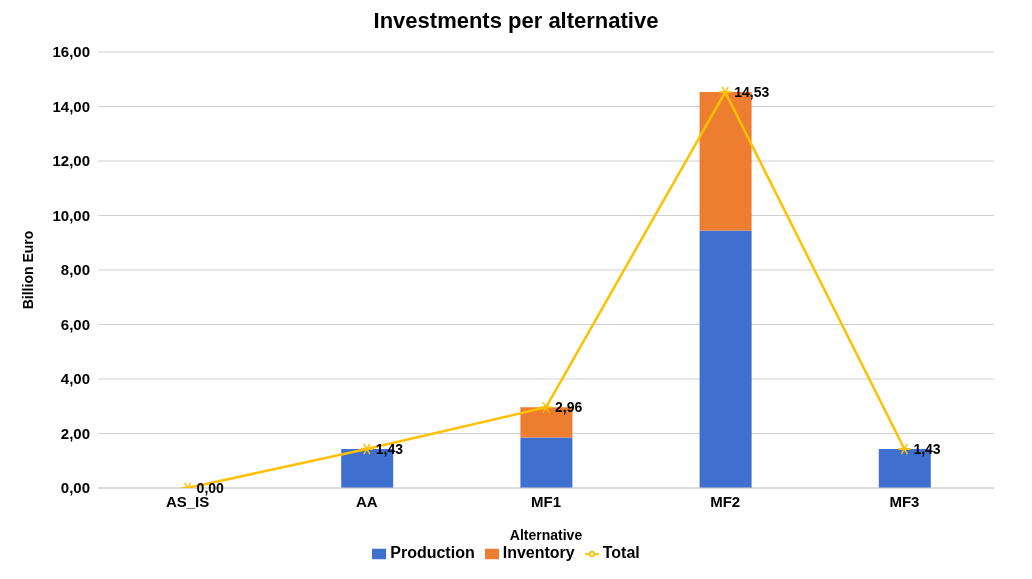 This screenshot has width=1032, height=579. What do you see at coordinates (71, 161) in the screenshot?
I see `y-tick-label: 12,00` at bounding box center [71, 161].